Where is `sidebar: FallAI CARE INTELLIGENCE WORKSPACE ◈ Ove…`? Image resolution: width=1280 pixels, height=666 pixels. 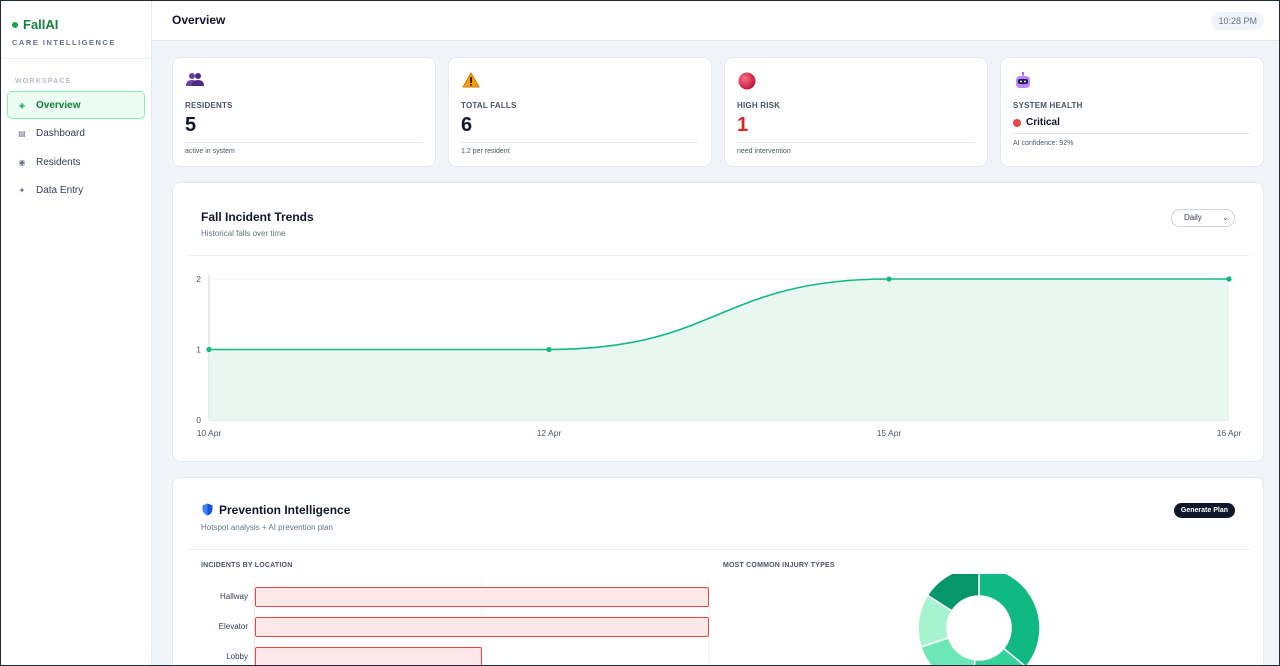
sidebar: FallAI CARE INTELLIGENCE WORKSPACE ◈ Ove… is located at coordinates (76, 333).